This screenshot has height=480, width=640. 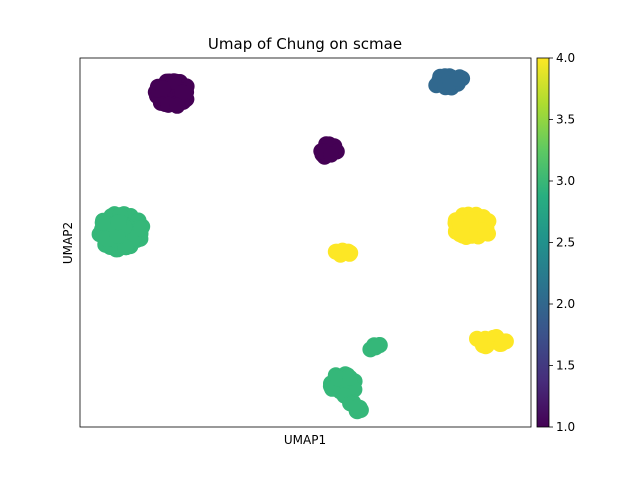 I want to click on x-axis-label: UMAP1, so click(x=305, y=440).